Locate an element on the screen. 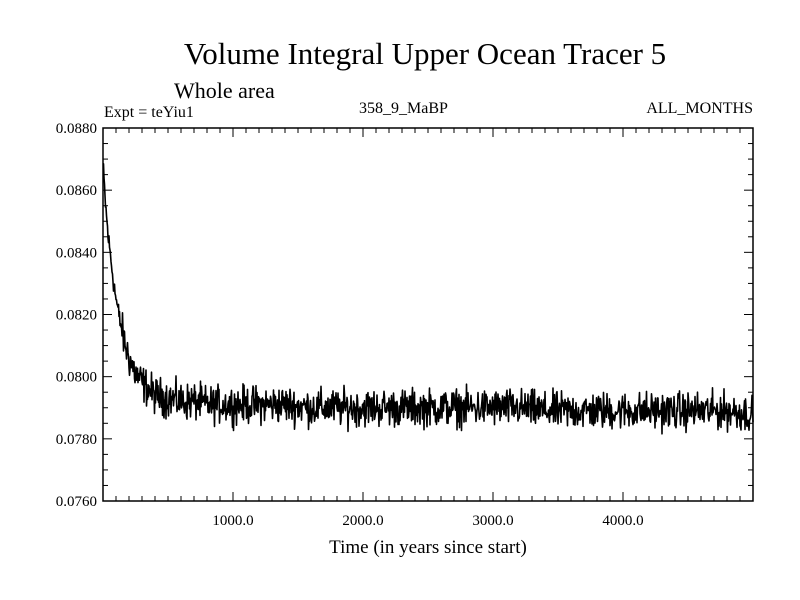 The height and width of the screenshot is (600, 800). x-tick-label: 3000.0 is located at coordinates (492, 521).